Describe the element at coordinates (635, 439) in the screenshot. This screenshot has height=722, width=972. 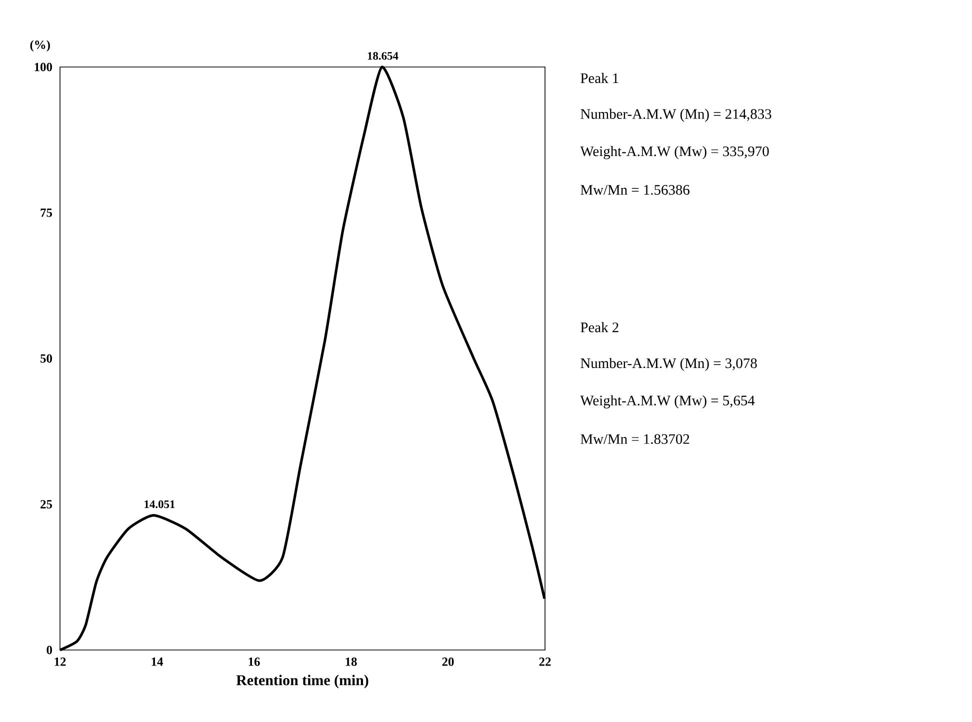
I see `text: Mw/Mn = 1.83702` at that location.